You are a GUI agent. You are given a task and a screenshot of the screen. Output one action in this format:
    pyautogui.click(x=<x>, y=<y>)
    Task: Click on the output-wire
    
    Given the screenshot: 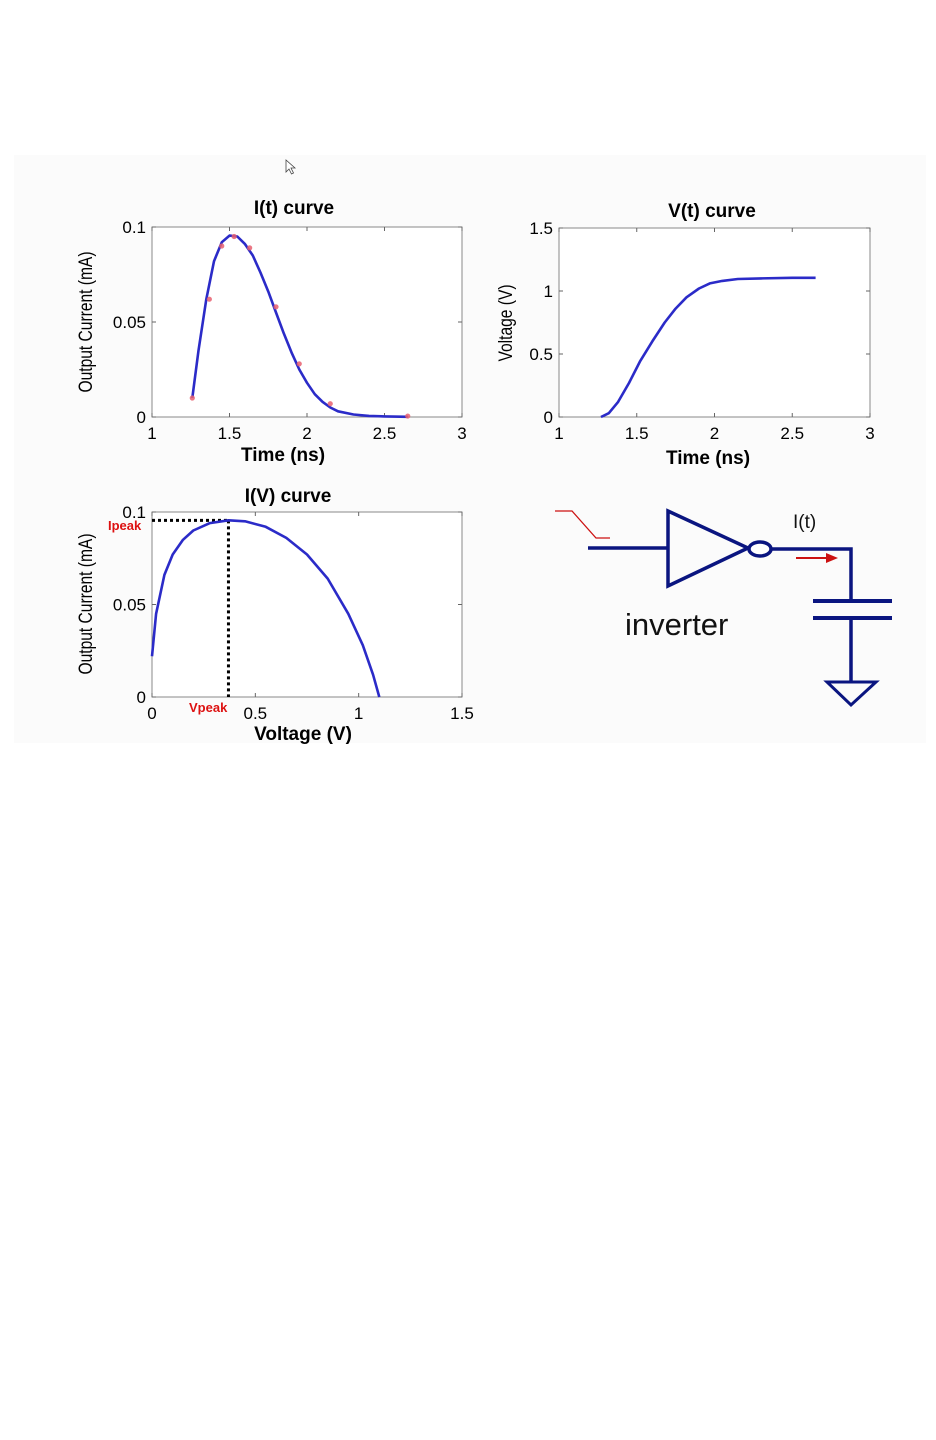 What is the action you would take?
    pyautogui.click(x=812, y=573)
    